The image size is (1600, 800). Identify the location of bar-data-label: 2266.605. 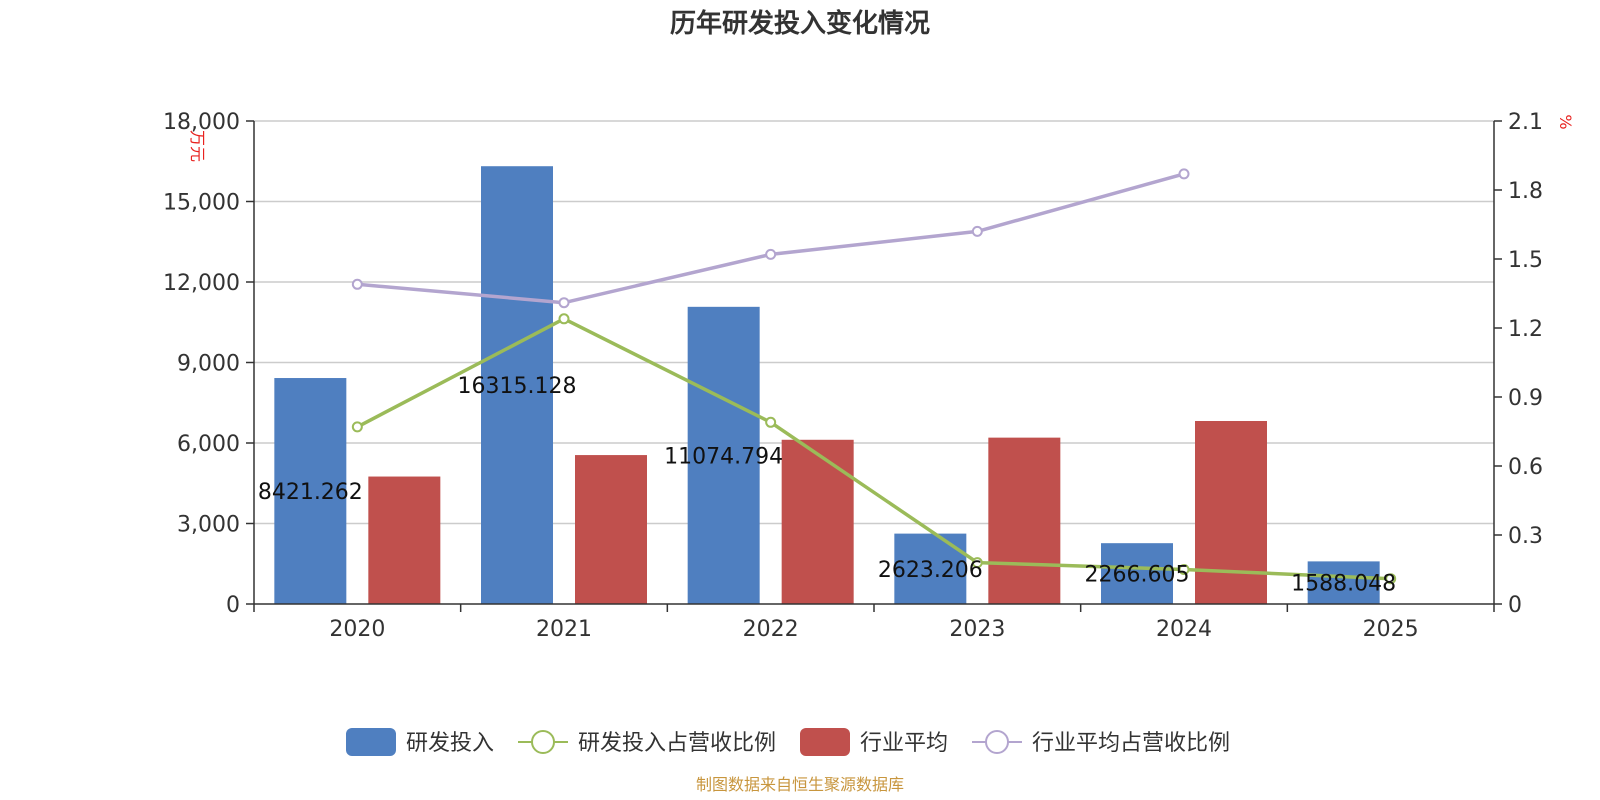
(1137, 575).